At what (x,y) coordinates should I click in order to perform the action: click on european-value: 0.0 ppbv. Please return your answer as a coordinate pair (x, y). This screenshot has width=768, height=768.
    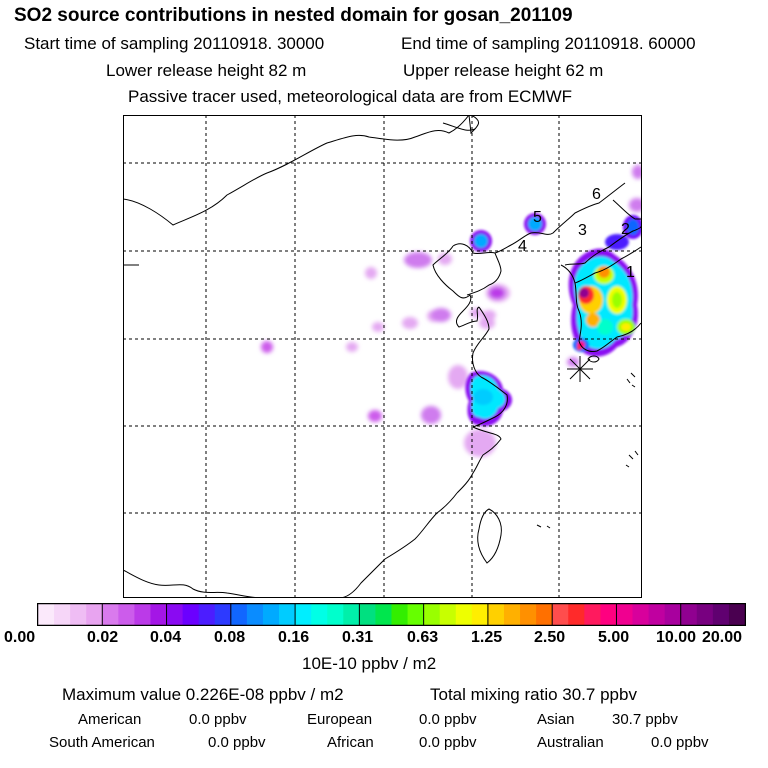
    Looking at the image, I should click on (448, 719).